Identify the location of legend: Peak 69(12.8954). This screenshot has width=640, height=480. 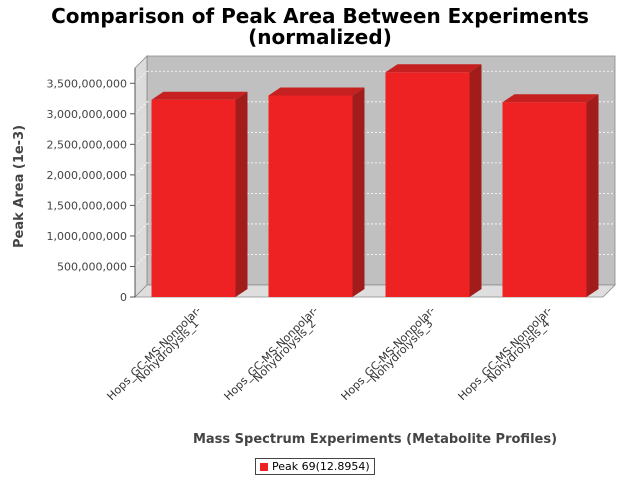
(315, 466).